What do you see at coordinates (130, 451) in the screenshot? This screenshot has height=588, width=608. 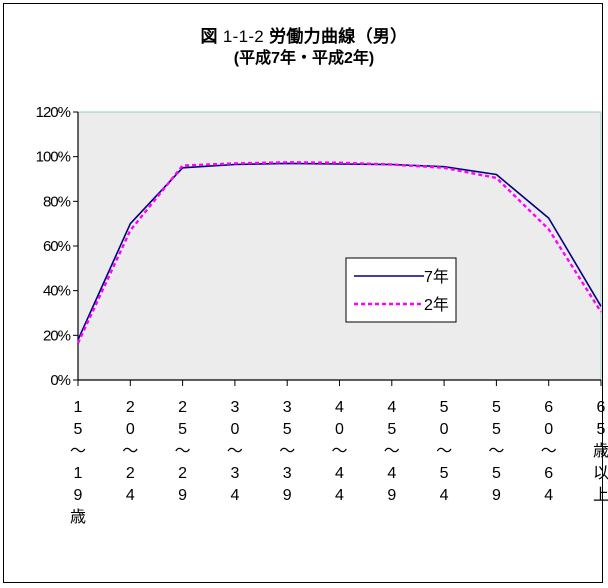 I see `x-tick-label: 2 0 〜 2 4` at bounding box center [130, 451].